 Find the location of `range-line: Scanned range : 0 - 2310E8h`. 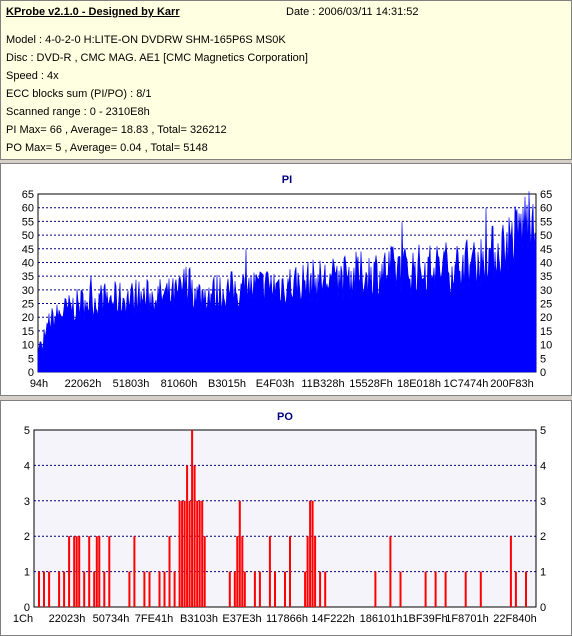

range-line: Scanned range : 0 - 2310E8h is located at coordinates (78, 112).